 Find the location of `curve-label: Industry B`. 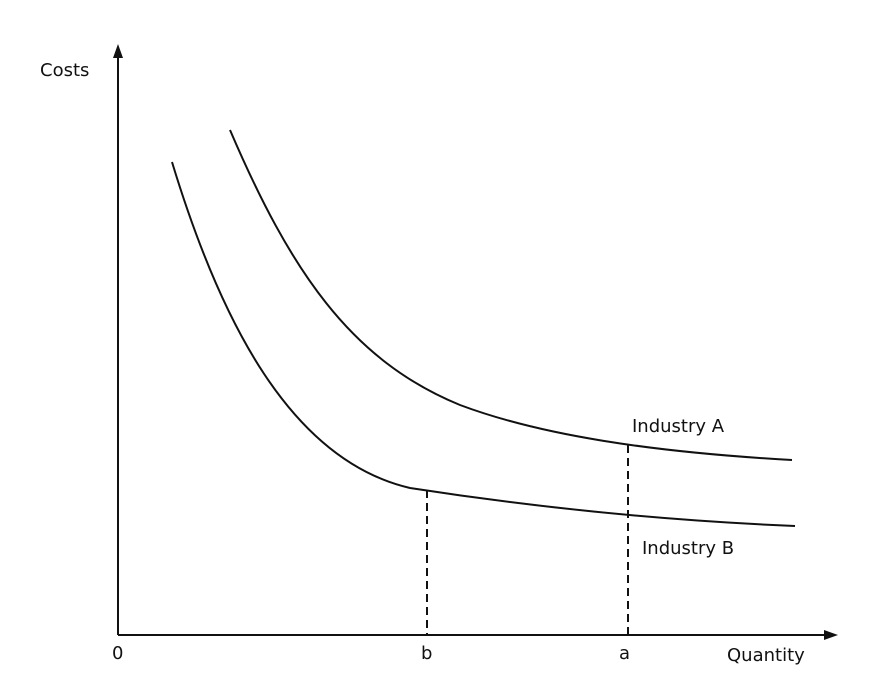

curve-label: Industry B is located at coordinates (688, 548).